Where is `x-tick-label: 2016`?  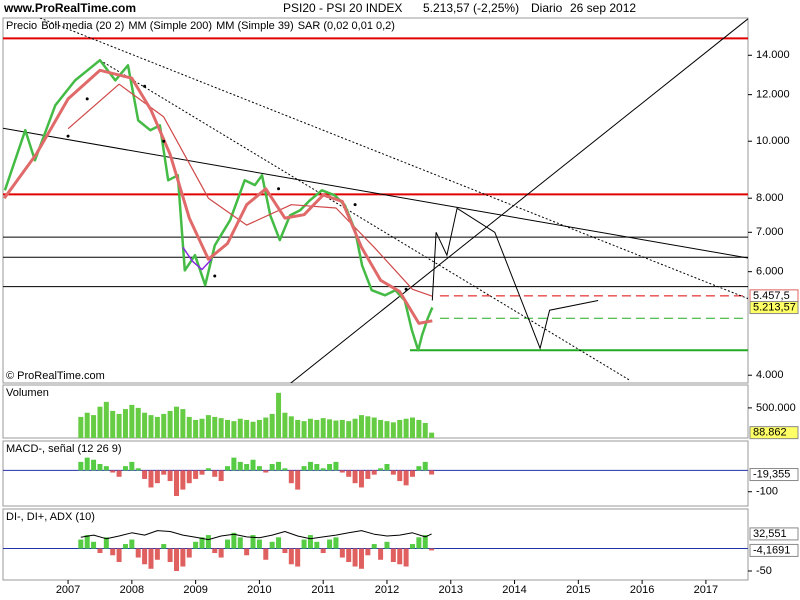 x-tick-label: 2016 is located at coordinates (642, 590).